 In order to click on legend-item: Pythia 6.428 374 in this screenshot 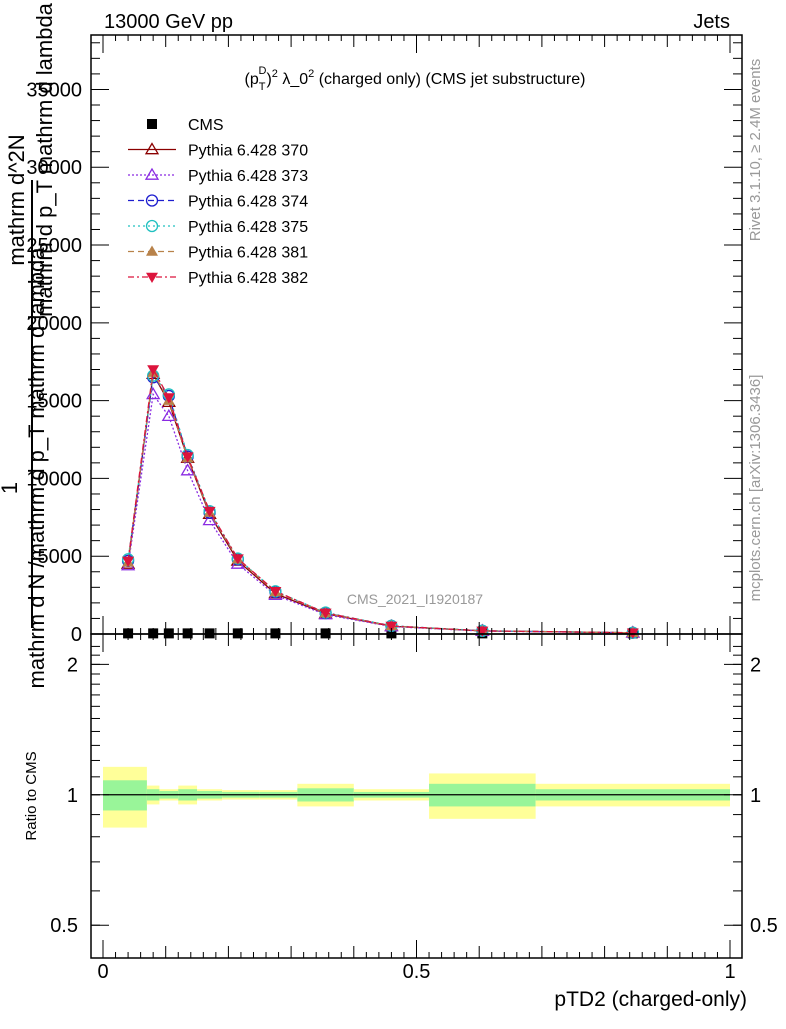, I will do `click(218, 202)`.